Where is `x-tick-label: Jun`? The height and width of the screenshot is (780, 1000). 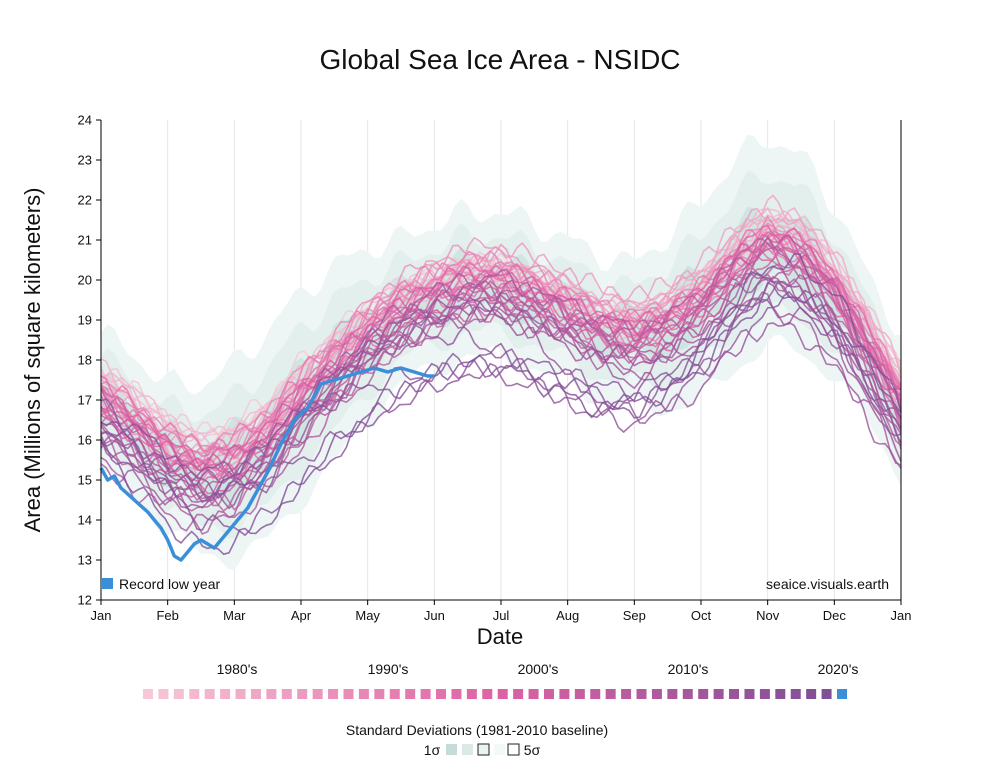
x-tick-label: Jun is located at coordinates (434, 615).